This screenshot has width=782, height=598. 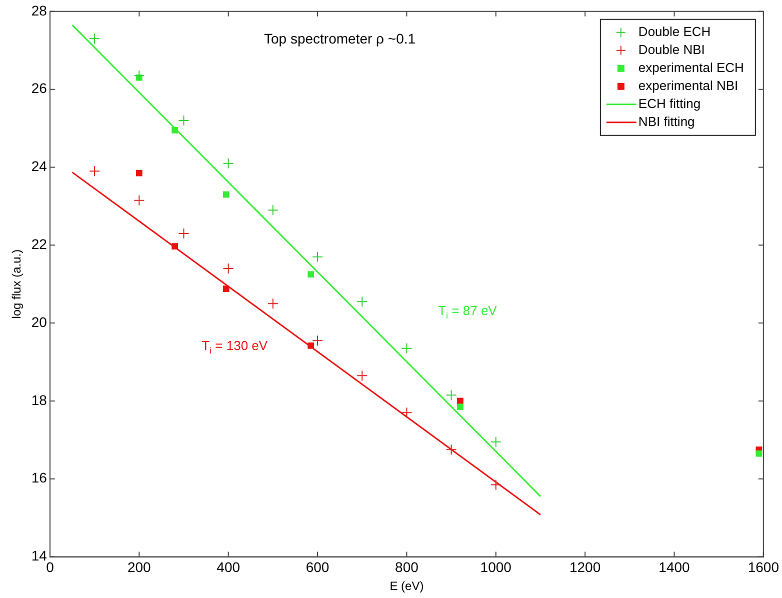 What do you see at coordinates (139, 567) in the screenshot?
I see `x-tick-label: 200` at bounding box center [139, 567].